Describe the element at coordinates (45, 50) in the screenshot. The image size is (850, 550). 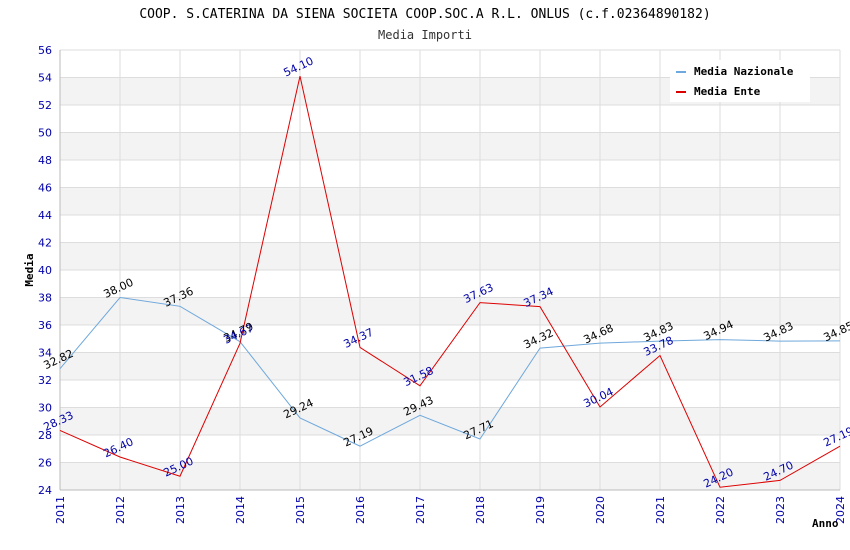
I see `y-tick-label: 56` at that location.